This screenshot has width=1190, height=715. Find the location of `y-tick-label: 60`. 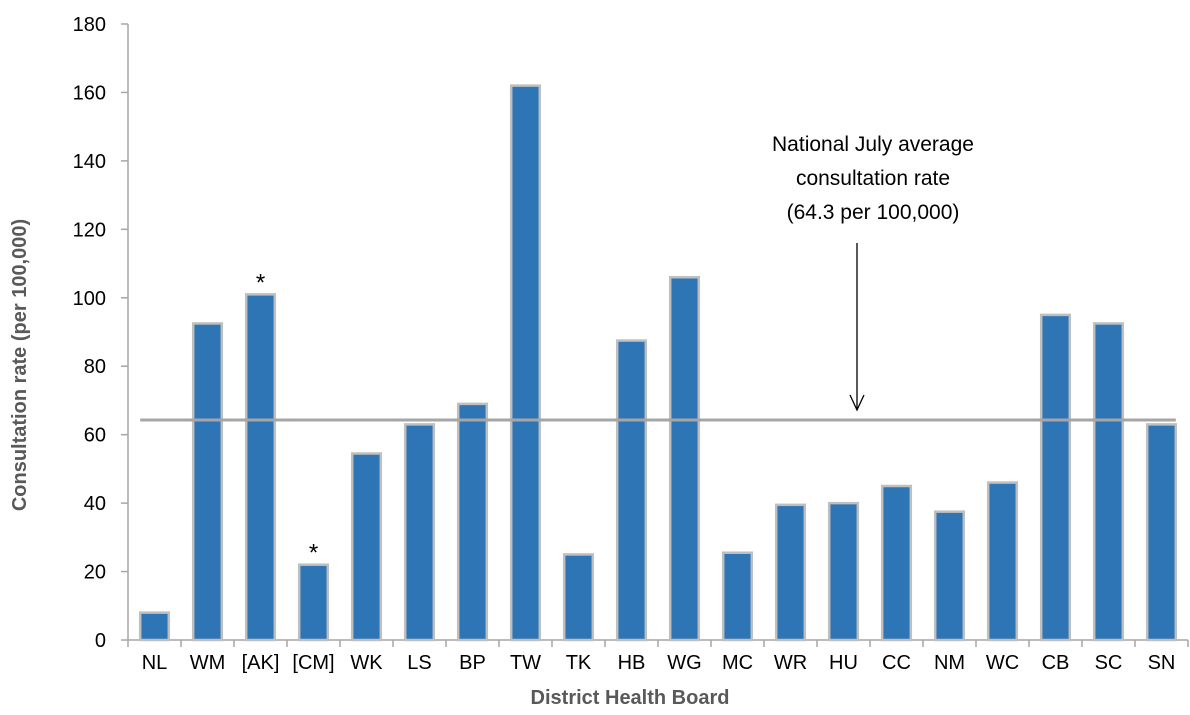

y-tick-label: 60 is located at coordinates (95, 436).